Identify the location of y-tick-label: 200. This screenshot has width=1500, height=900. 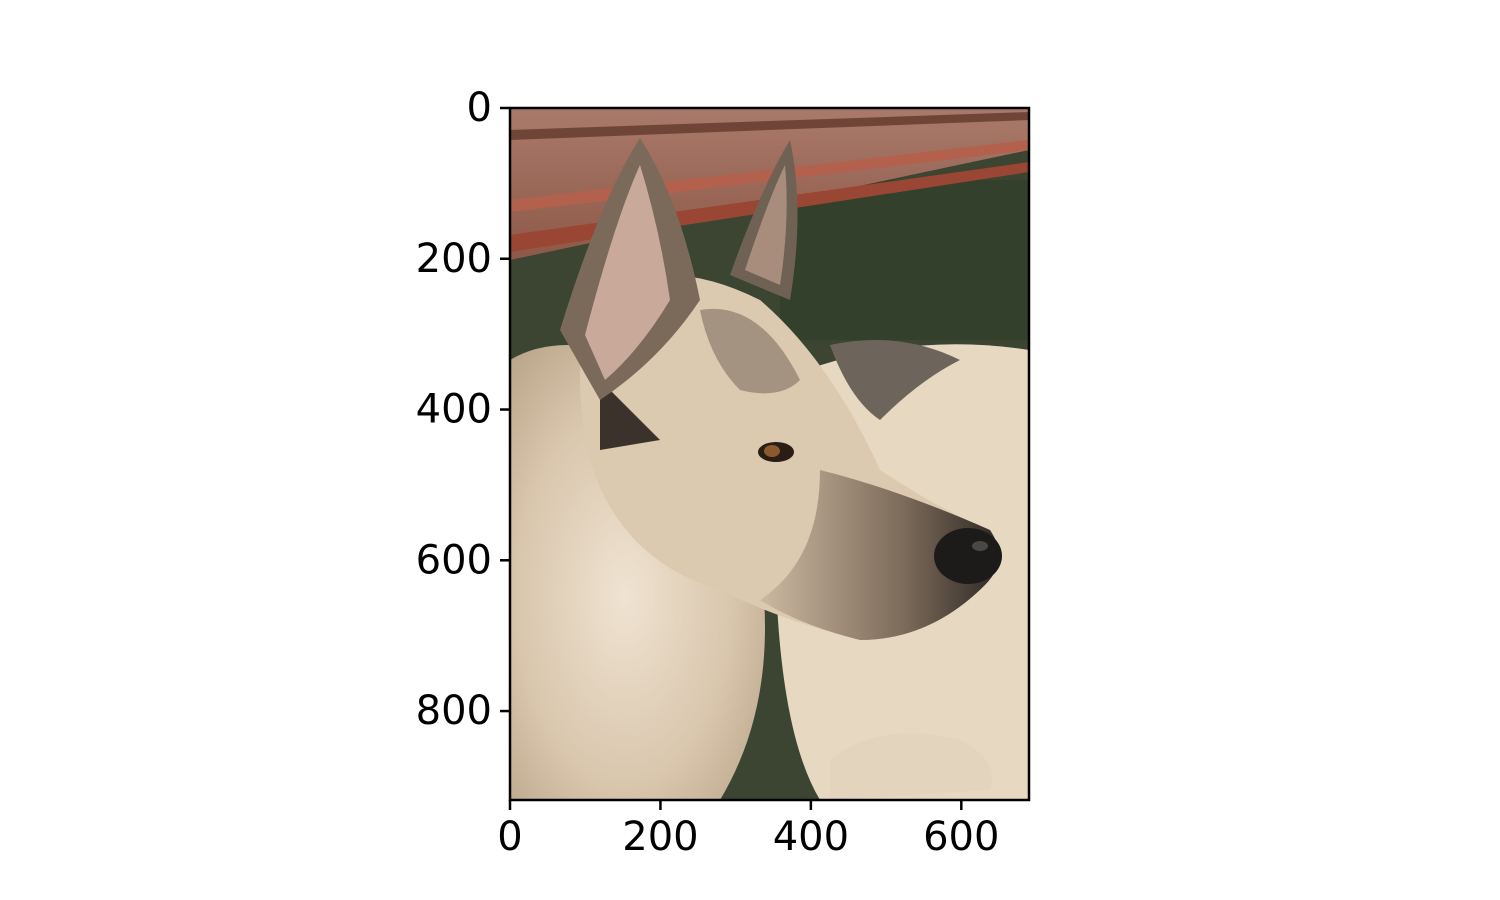
(454, 259).